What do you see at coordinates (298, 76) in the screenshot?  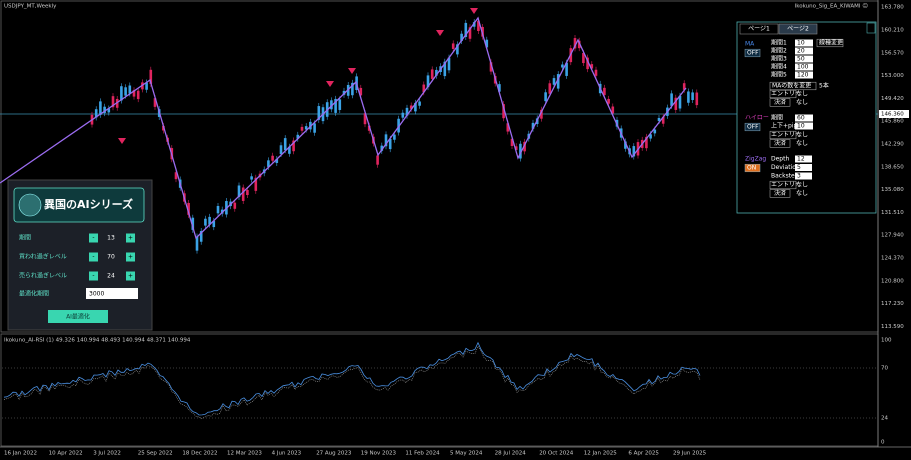 I see `sell-arrows` at bounding box center [298, 76].